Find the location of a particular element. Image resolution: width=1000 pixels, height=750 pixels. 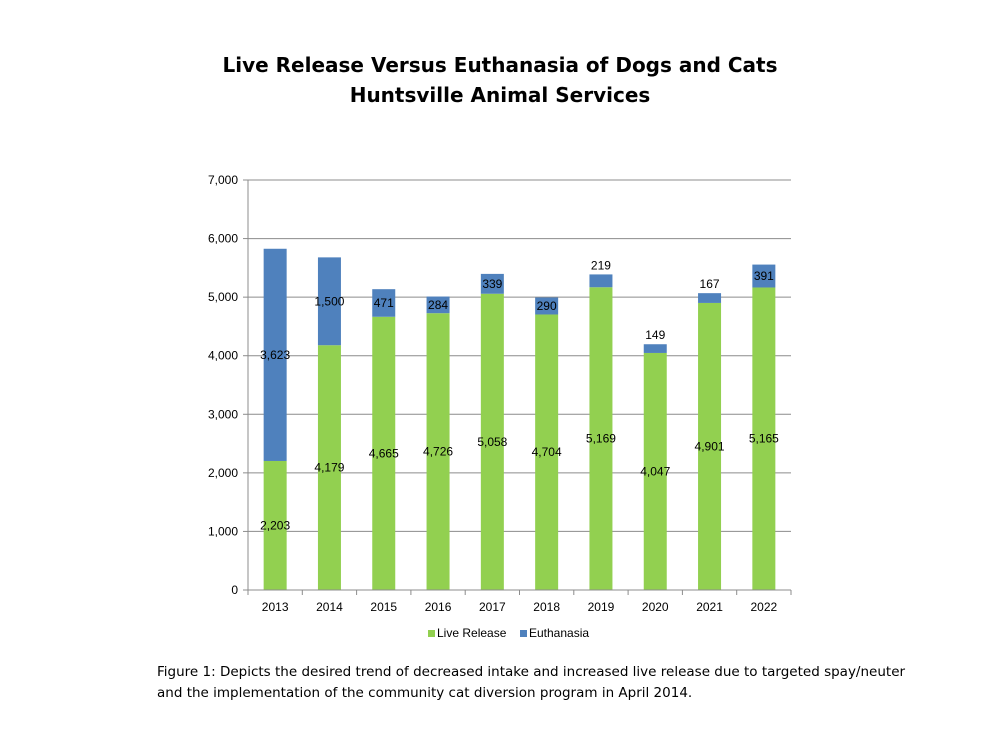

bar-live-release-2017 is located at coordinates (492, 441).